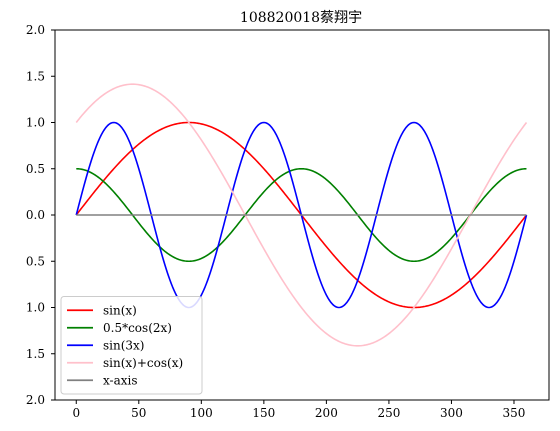 The width and height of the screenshot is (560, 431). Describe the element at coordinates (120, 380) in the screenshot. I see `legend-label: x-axis` at that location.